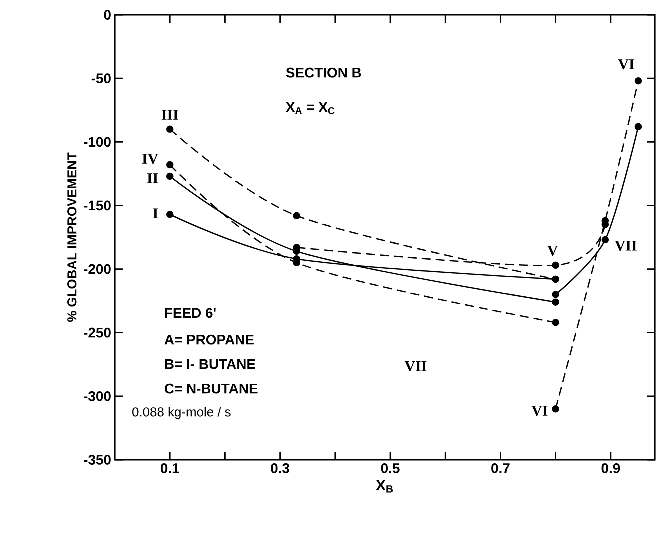  I want to click on x-axis-title: X$_{B}$, so click(385, 486).